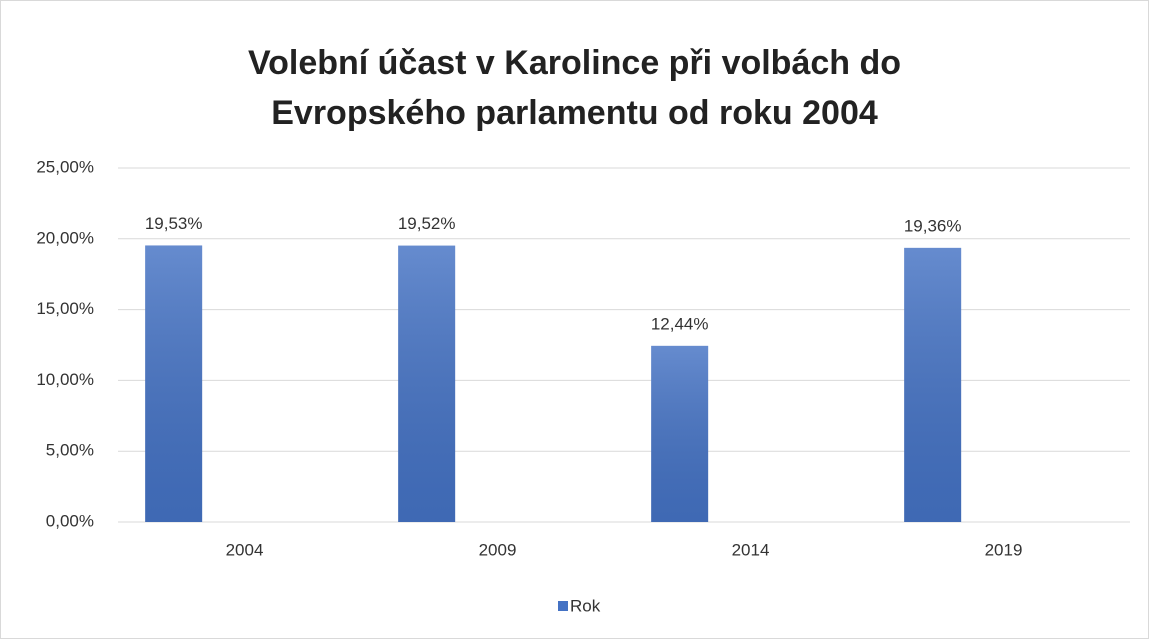  What do you see at coordinates (680, 323) in the screenshot?
I see `data-label: 12,44%` at bounding box center [680, 323].